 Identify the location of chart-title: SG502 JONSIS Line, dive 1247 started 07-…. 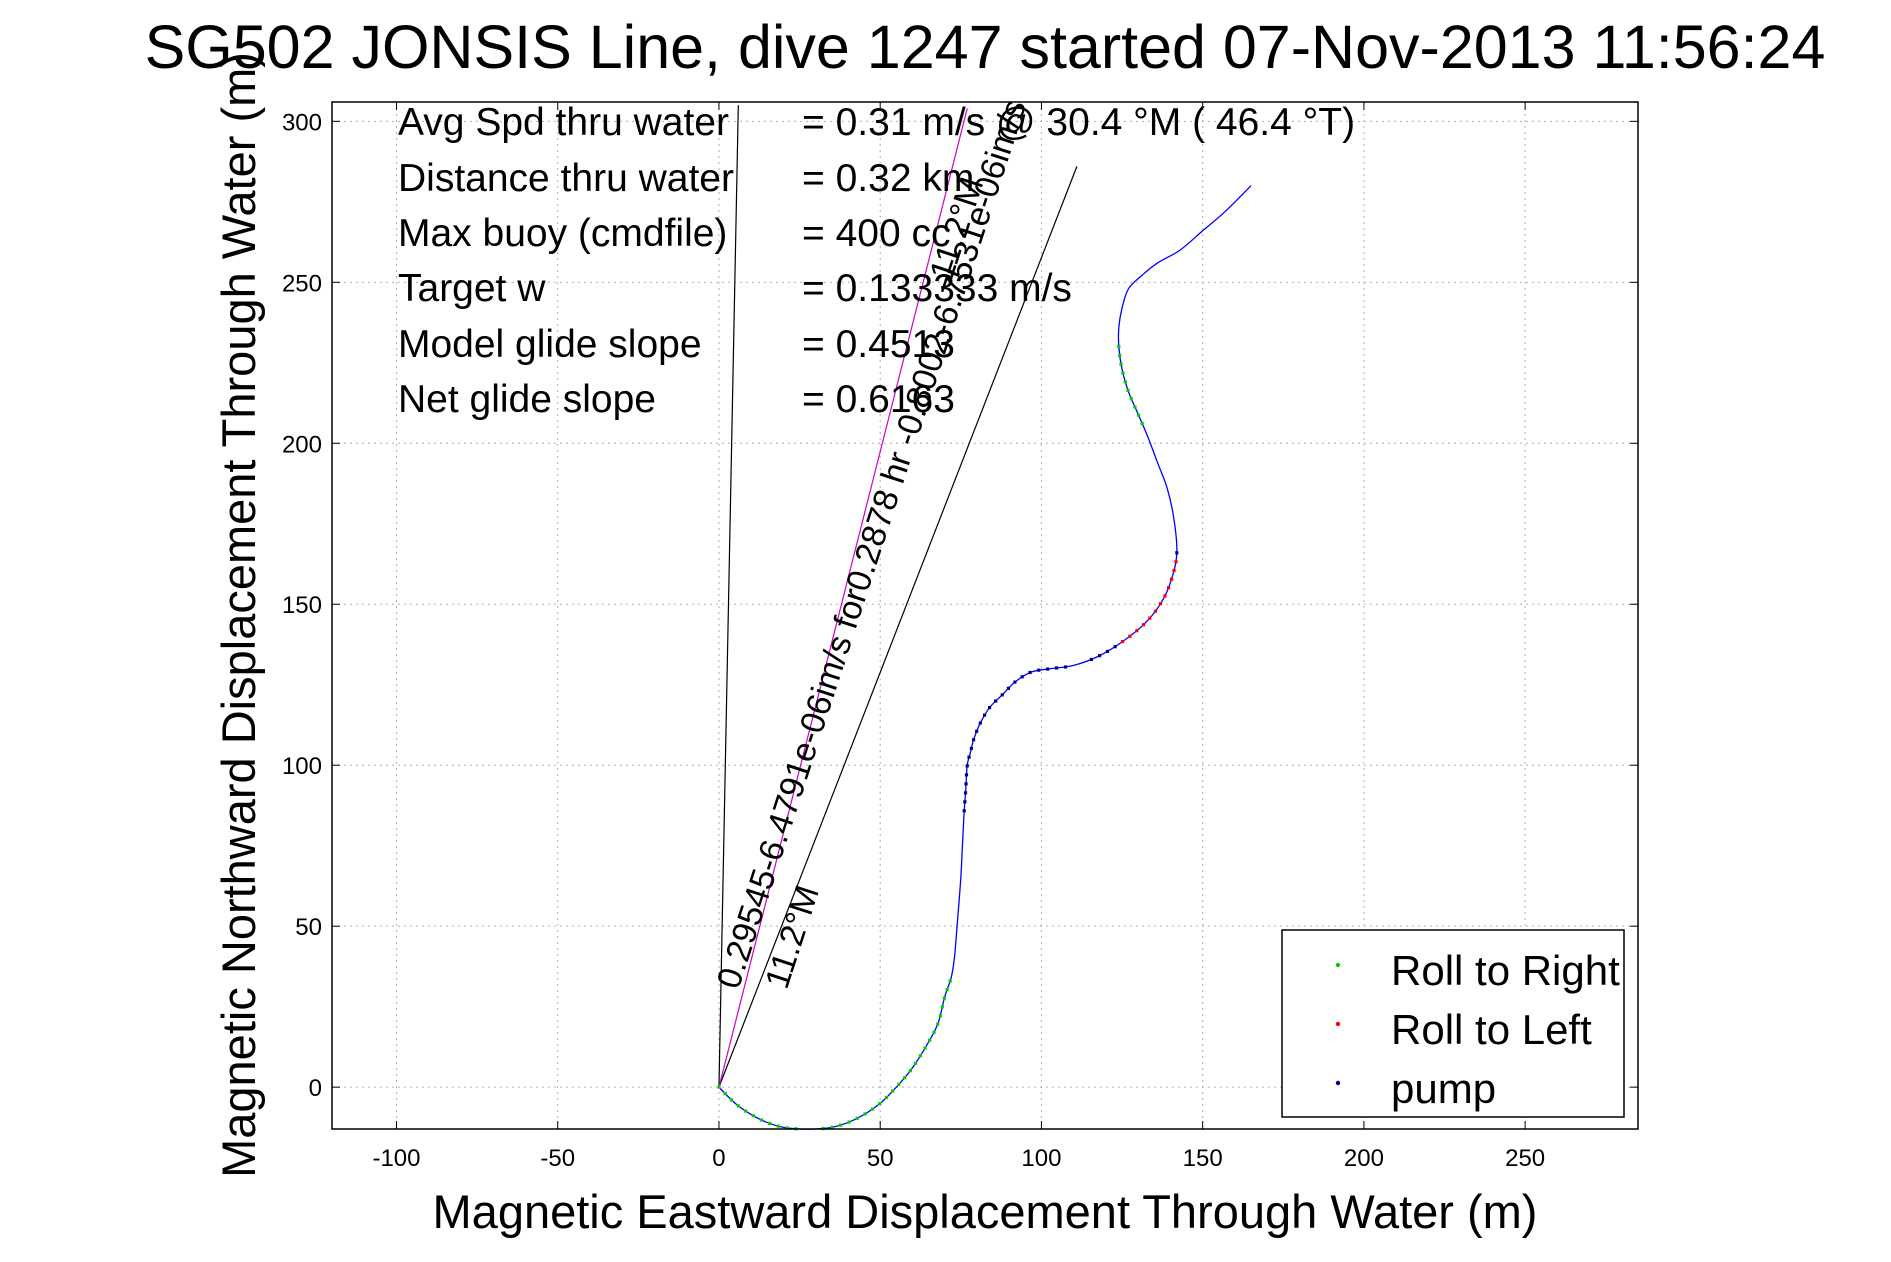
(985, 47).